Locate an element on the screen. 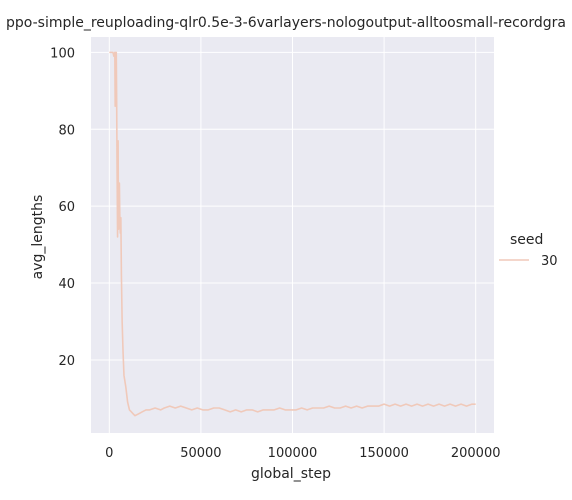 This screenshot has width=572, height=500. legend: seed 30 is located at coordinates (528, 250).